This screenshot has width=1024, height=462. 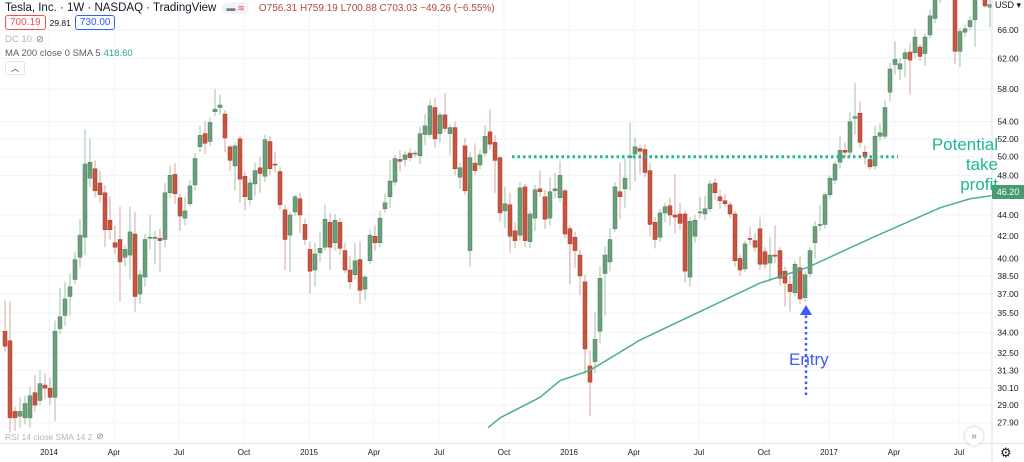 What do you see at coordinates (964, 154) in the screenshot?
I see `take-profit-line1: Potential take` at bounding box center [964, 154].